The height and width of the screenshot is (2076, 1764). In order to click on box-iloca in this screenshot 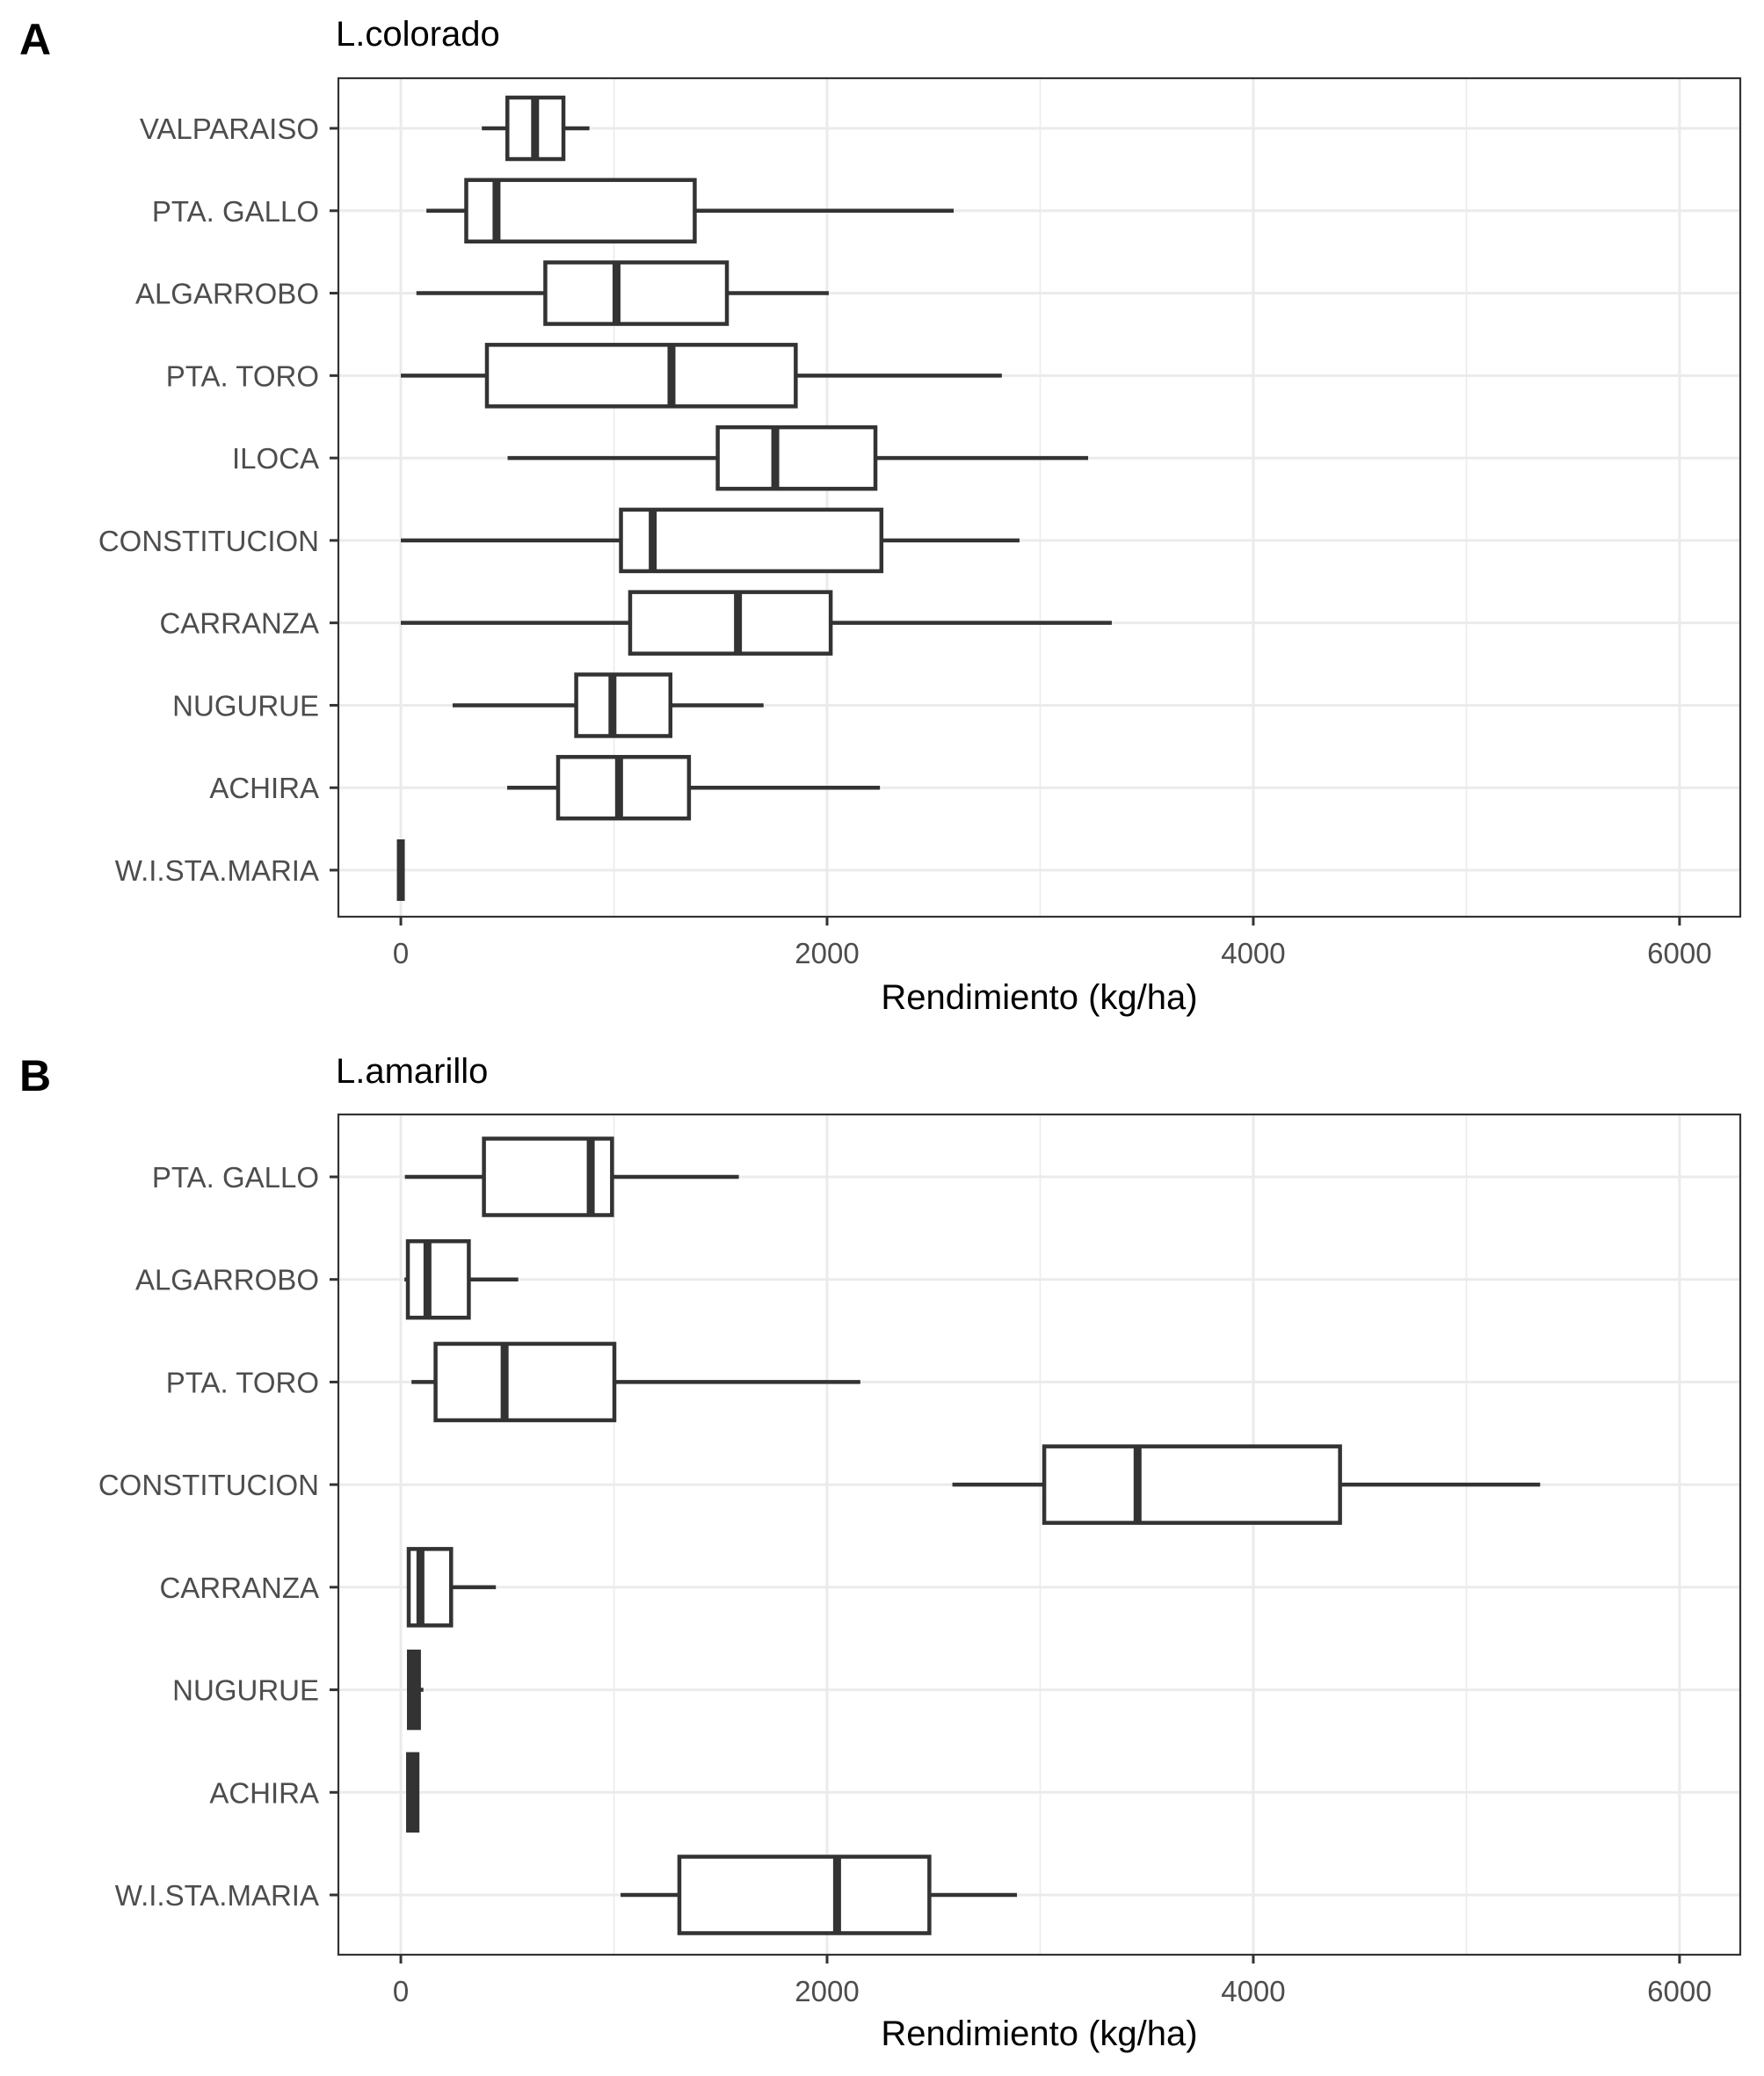, I will do `click(798, 458)`.